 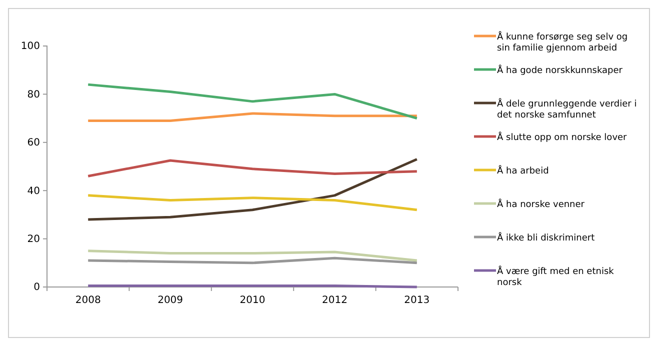 I want to click on x-tick-label: 2008, so click(x=88, y=300).